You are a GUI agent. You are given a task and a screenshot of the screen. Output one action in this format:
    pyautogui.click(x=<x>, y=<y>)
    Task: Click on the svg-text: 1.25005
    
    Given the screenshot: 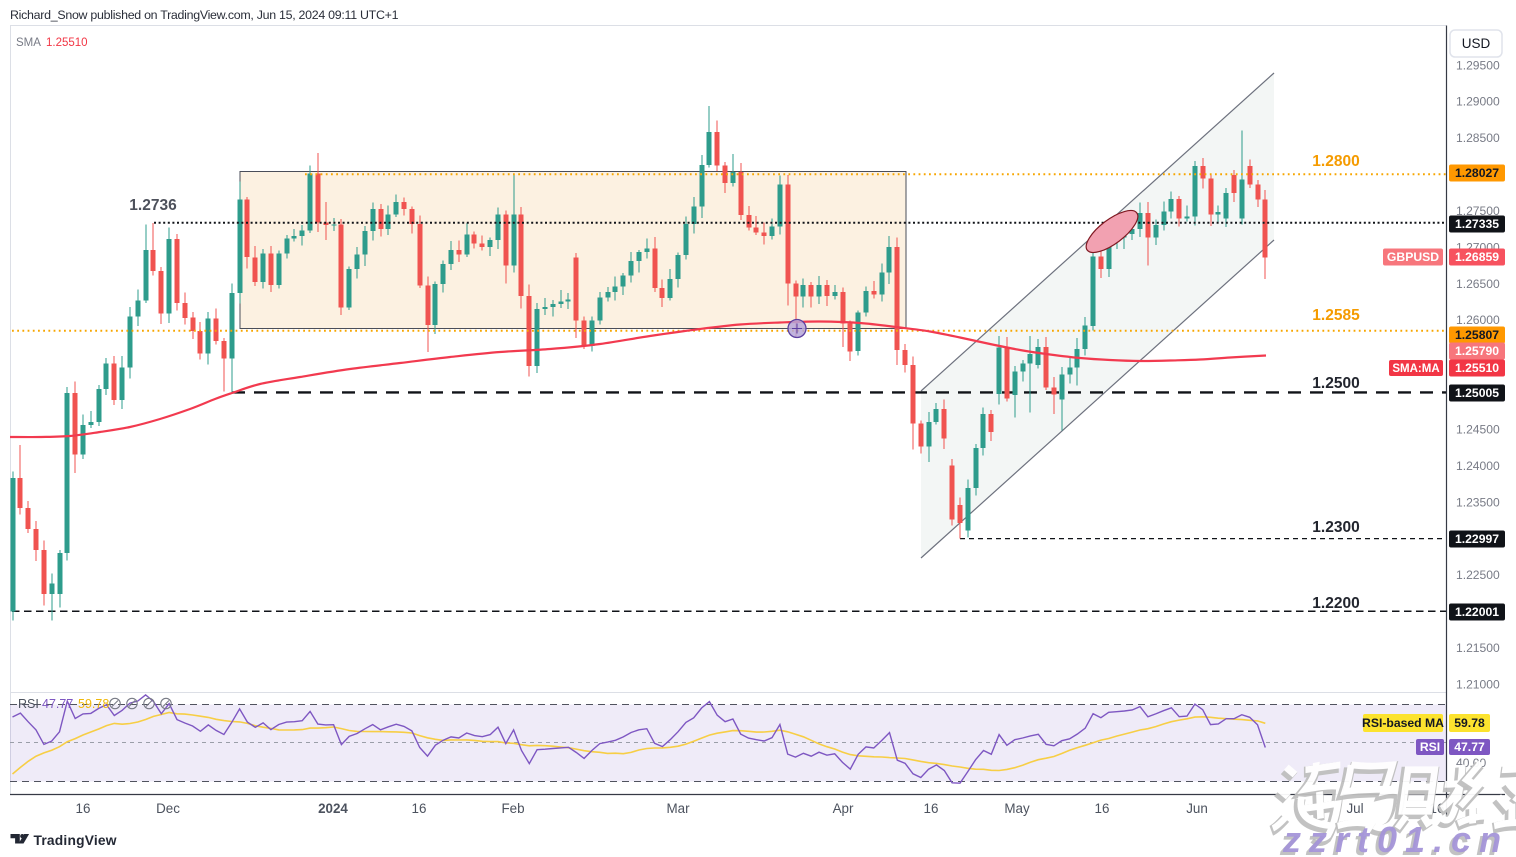 What is the action you would take?
    pyautogui.click(x=1477, y=393)
    